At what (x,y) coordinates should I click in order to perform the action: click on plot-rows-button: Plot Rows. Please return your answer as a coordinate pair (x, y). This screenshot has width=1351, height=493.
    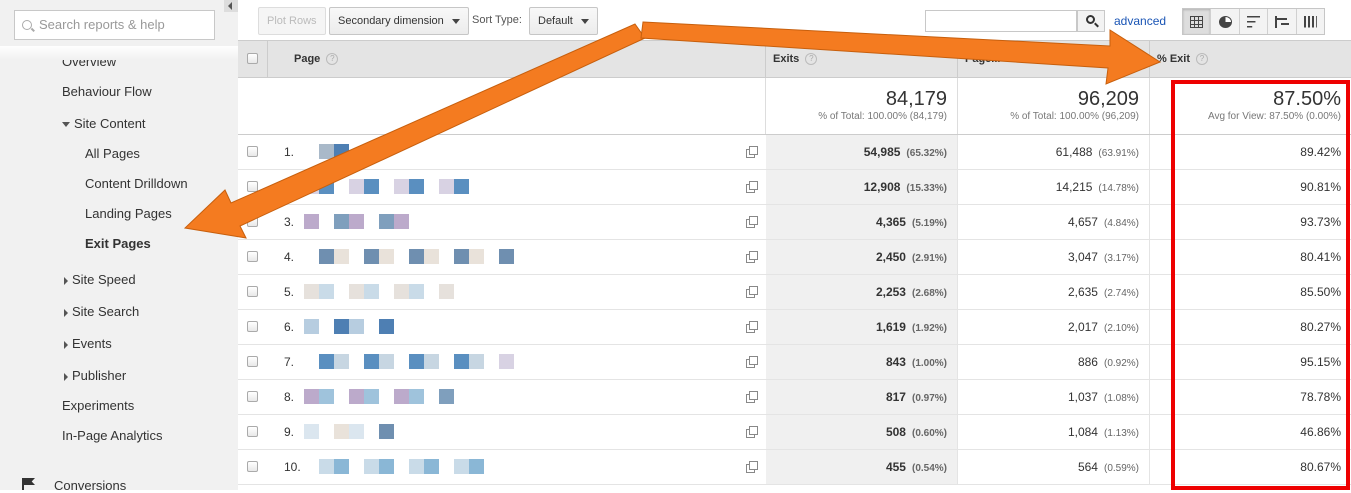
    Looking at the image, I should click on (292, 21).